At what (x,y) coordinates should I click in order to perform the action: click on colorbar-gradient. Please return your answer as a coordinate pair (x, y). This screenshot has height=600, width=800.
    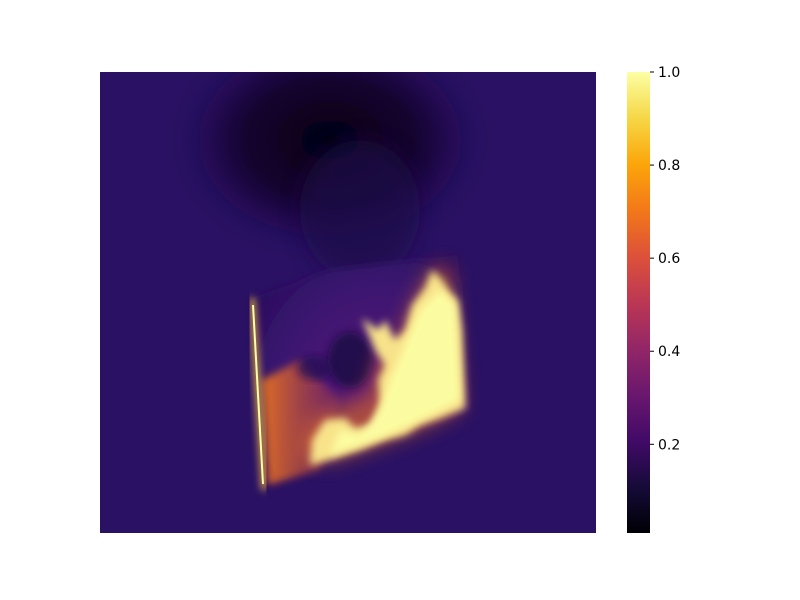
    Looking at the image, I should click on (638, 302).